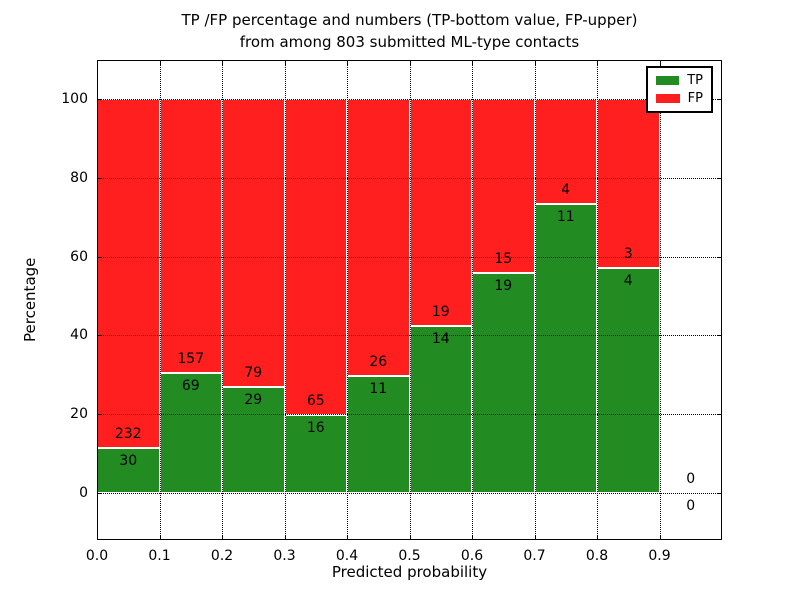 This screenshot has width=800, height=600. What do you see at coordinates (30, 300) in the screenshot?
I see `y-axis-label: Percentage` at bounding box center [30, 300].